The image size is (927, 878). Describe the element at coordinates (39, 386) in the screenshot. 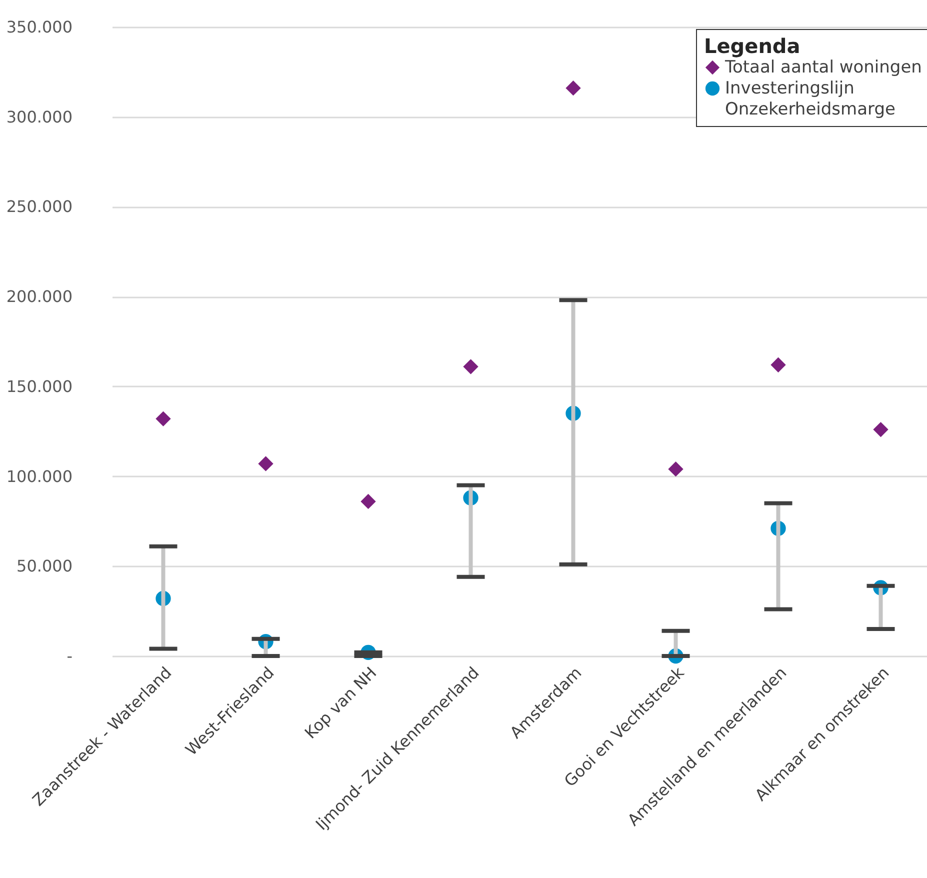

I see `y-tick-label: 150.000` at that location.